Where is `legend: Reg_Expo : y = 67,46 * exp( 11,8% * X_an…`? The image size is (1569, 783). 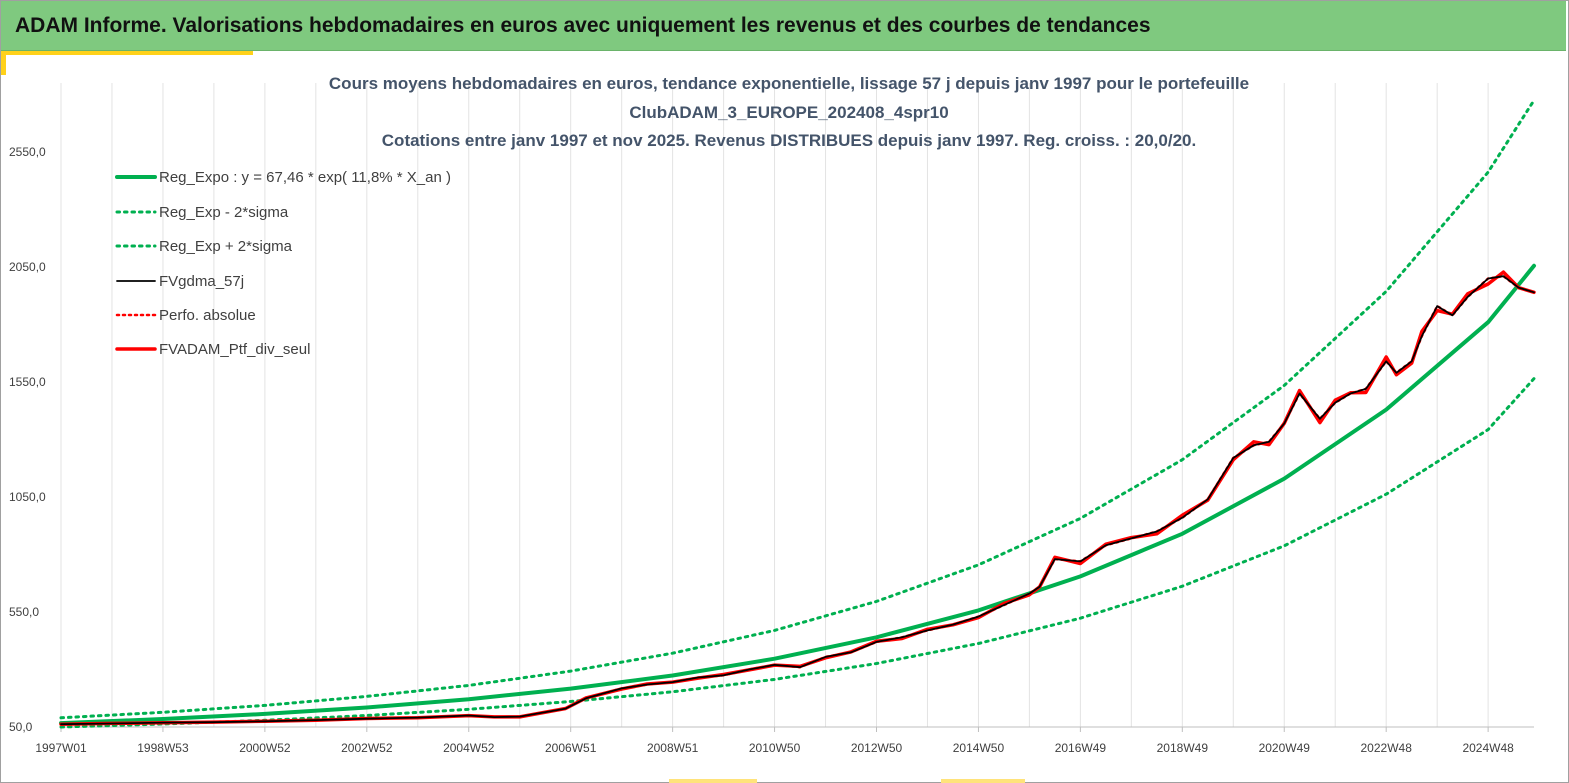 legend: Reg_Expo : y = 67,46 * exp( 11,8% * X_an… is located at coordinates (283, 263).